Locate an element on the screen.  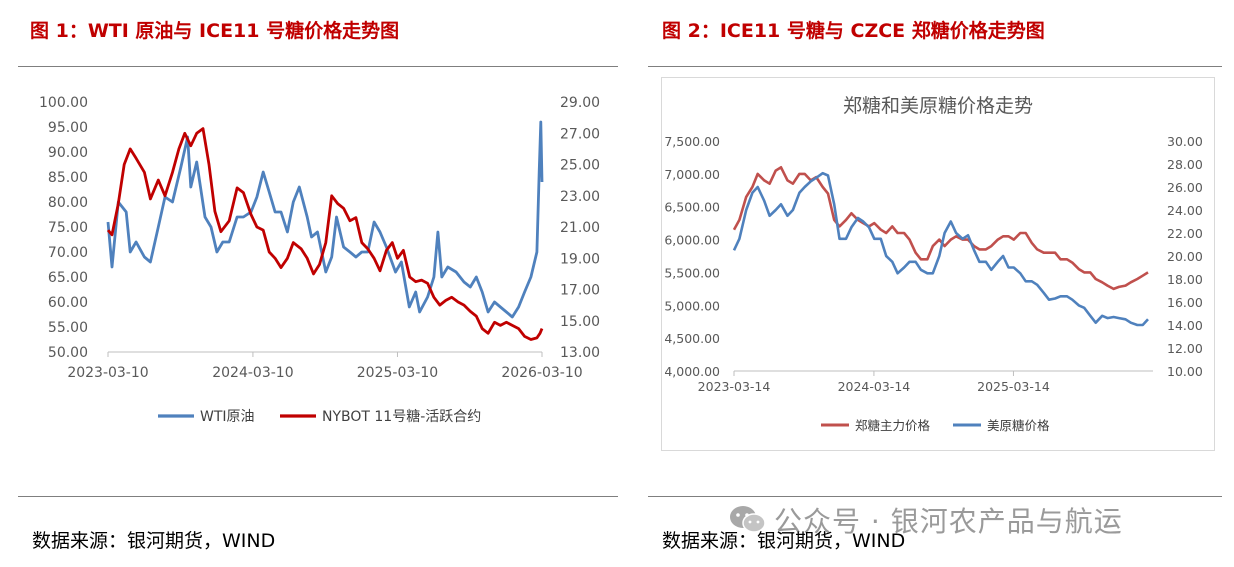
y-right-tick-label: 22.00 is located at coordinates (1185, 233).